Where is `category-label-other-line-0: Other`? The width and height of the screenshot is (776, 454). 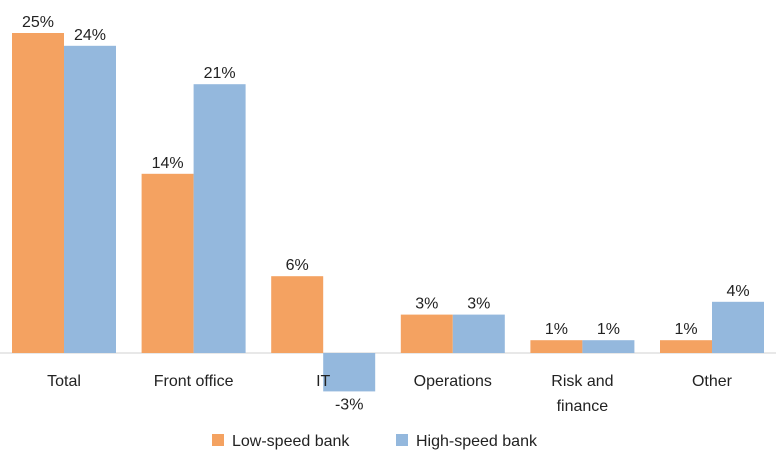 category-label-other-line-0: Other is located at coordinates (712, 381).